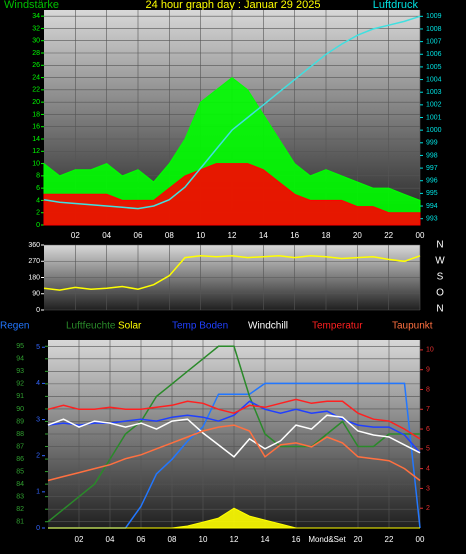  Describe the element at coordinates (34, 261) in the screenshot. I see `y-tick-label: 270` at that location.